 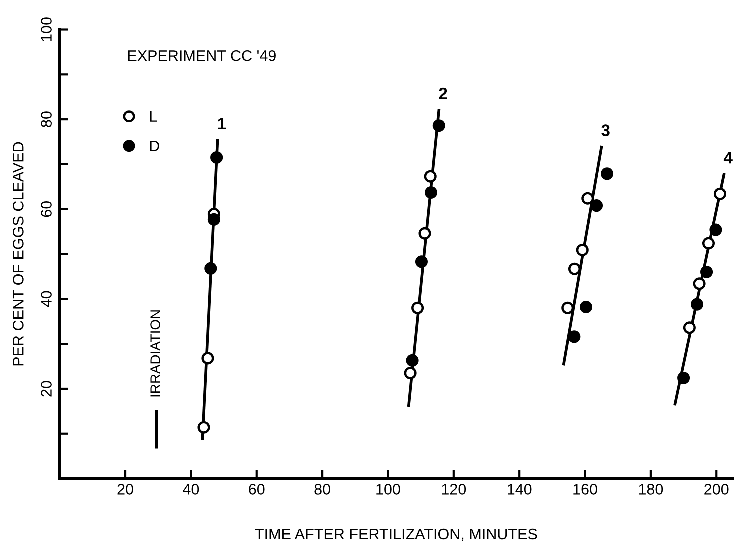 What do you see at coordinates (154, 116) in the screenshot?
I see `legend-label: L` at bounding box center [154, 116].